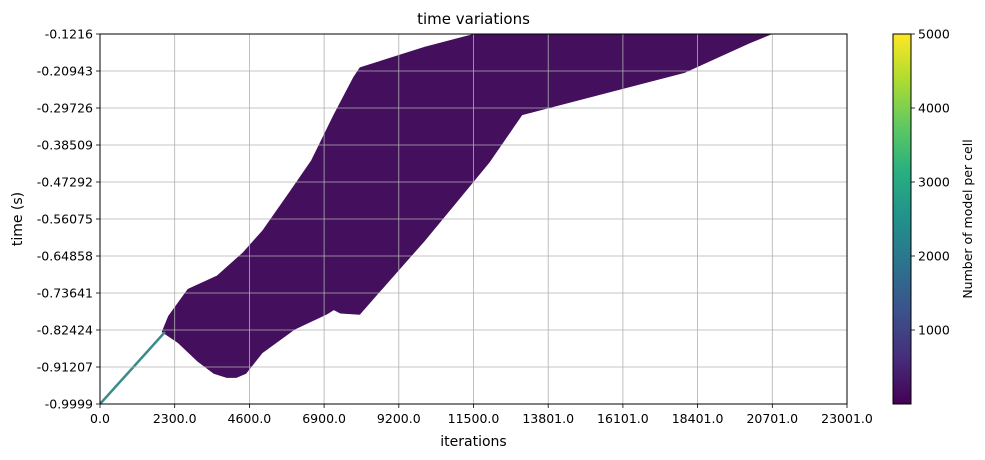 This screenshot has height=460, width=985. What do you see at coordinates (772, 418) in the screenshot?
I see `x-tick-label: 20701.0` at bounding box center [772, 418].